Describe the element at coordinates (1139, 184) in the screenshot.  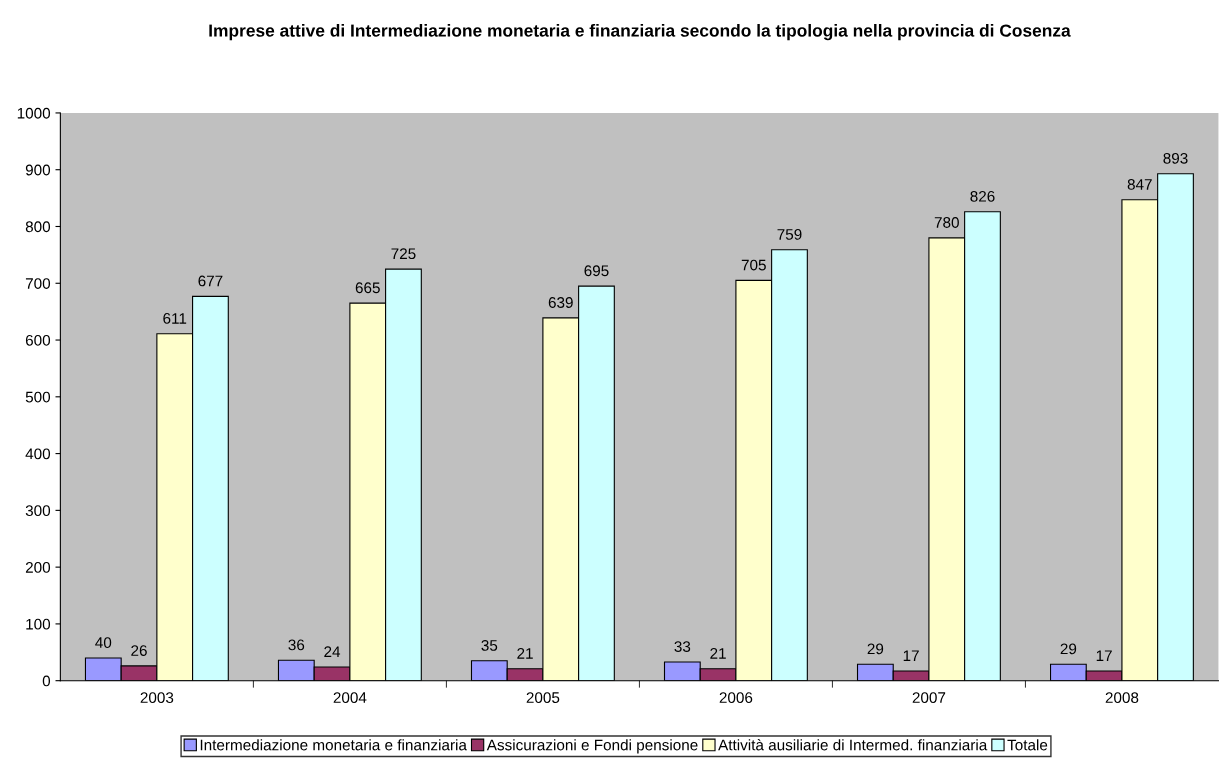
I see `data-label: 847` at that location.